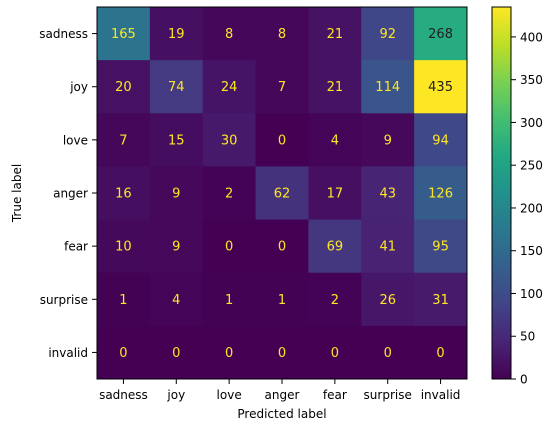 The height and width of the screenshot is (436, 554). Describe the element at coordinates (531, 251) in the screenshot. I see `colorbar-tick-label: 150` at that location.